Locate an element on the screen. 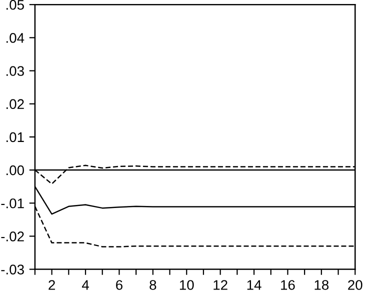  y-tick-label: .02 is located at coordinates (15, 104).